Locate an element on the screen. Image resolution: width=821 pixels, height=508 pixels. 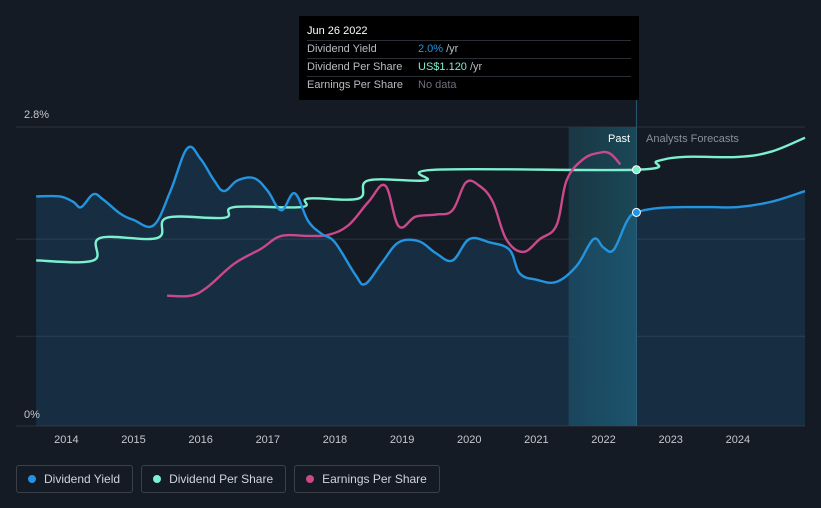
past-label: Past is located at coordinates (619, 139).